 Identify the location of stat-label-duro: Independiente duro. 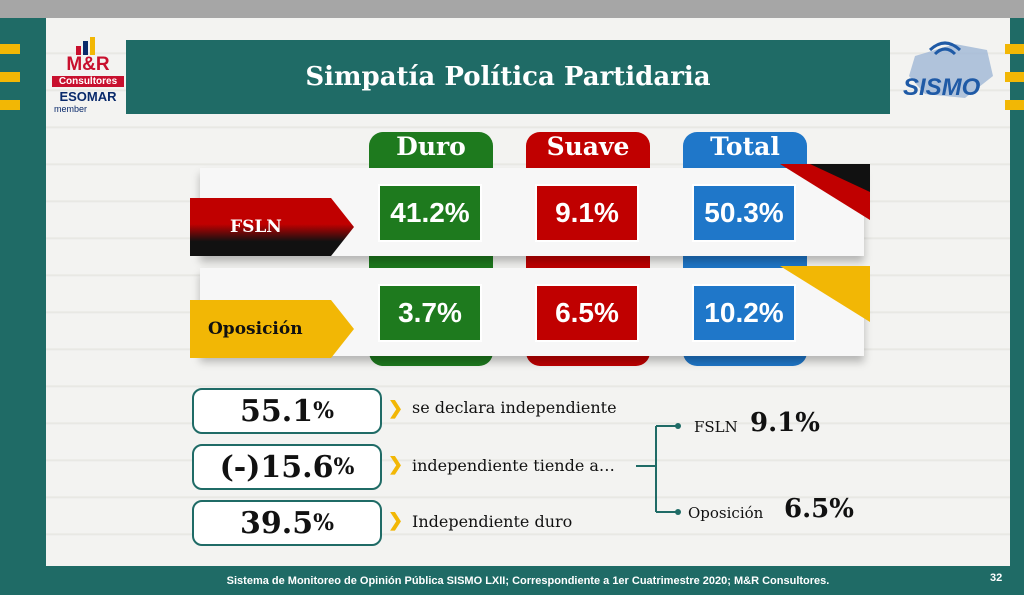
(492, 521).